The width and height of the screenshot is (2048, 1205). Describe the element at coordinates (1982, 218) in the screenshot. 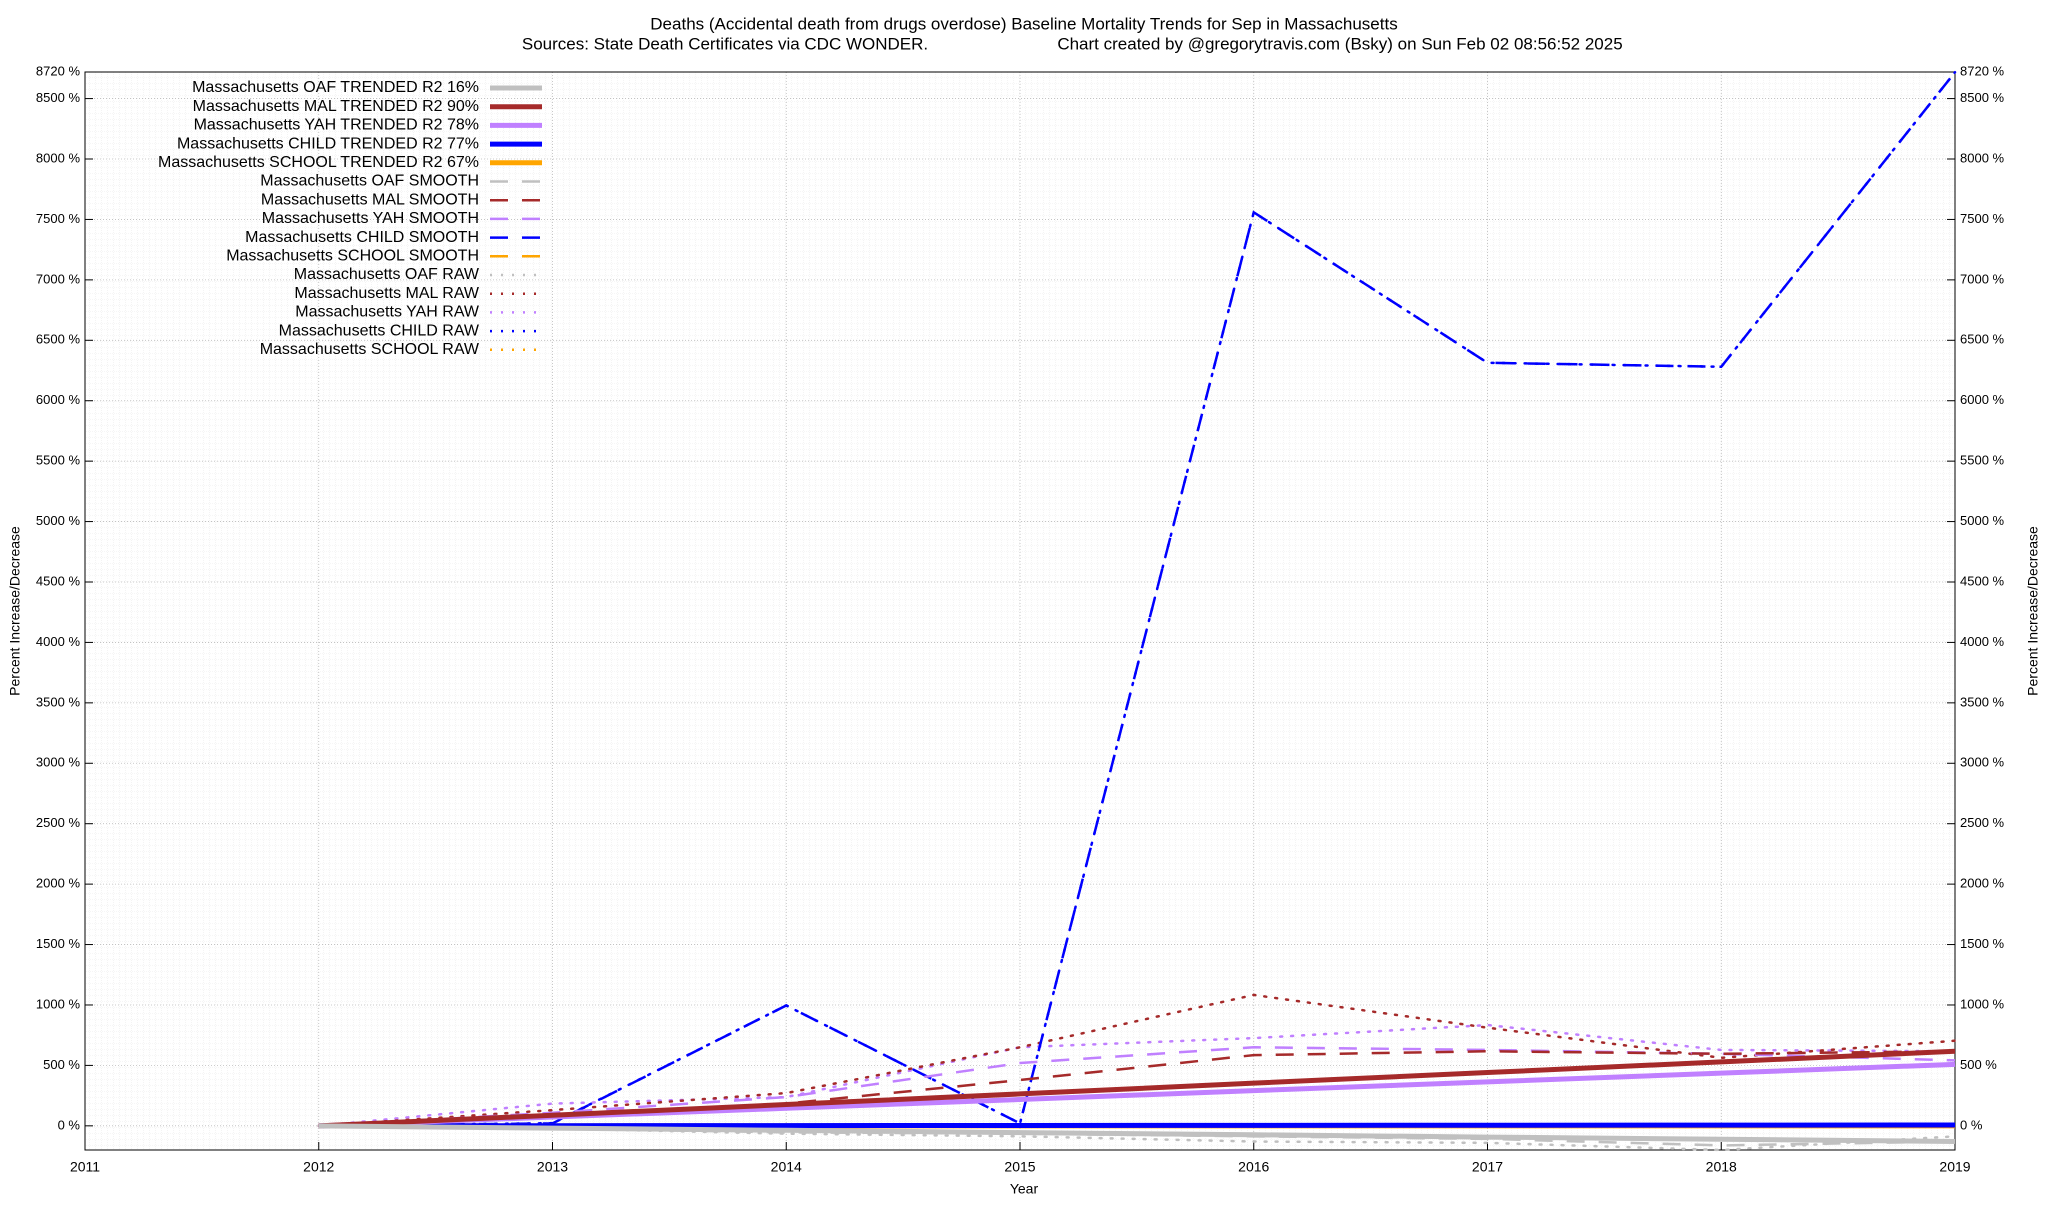

I see `y2-tick-label: 7500 %` at that location.